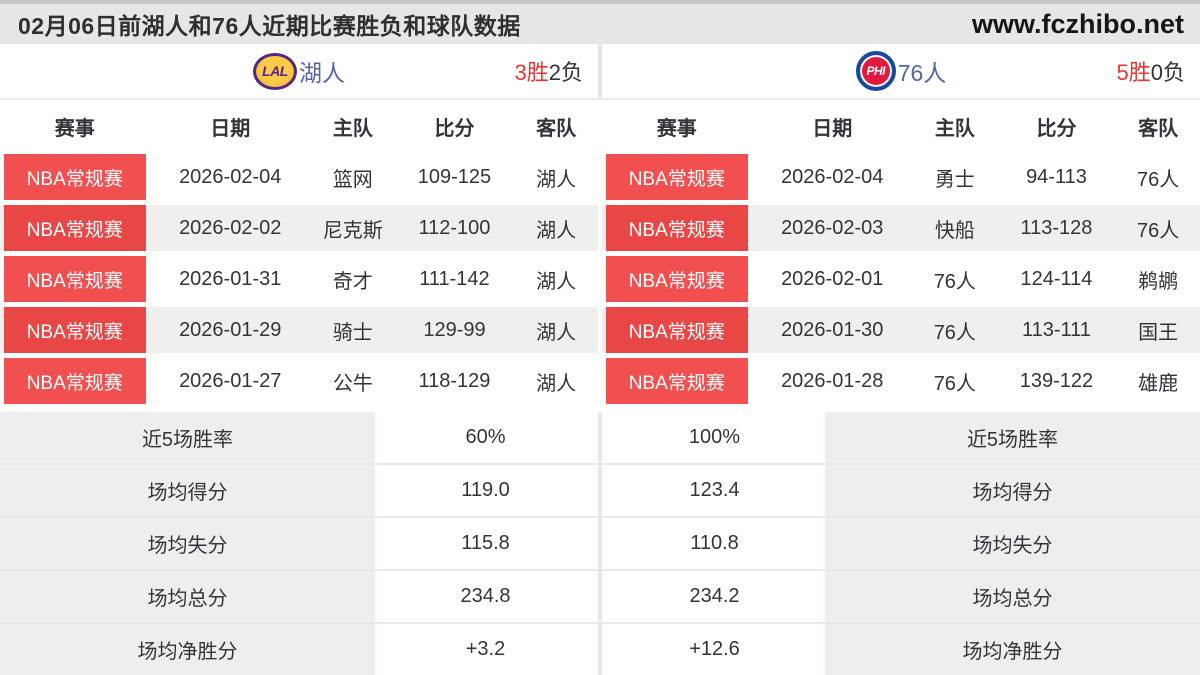 The image size is (1200, 675). Describe the element at coordinates (531, 72) in the screenshot. I see `wins-count: 3胜` at that location.